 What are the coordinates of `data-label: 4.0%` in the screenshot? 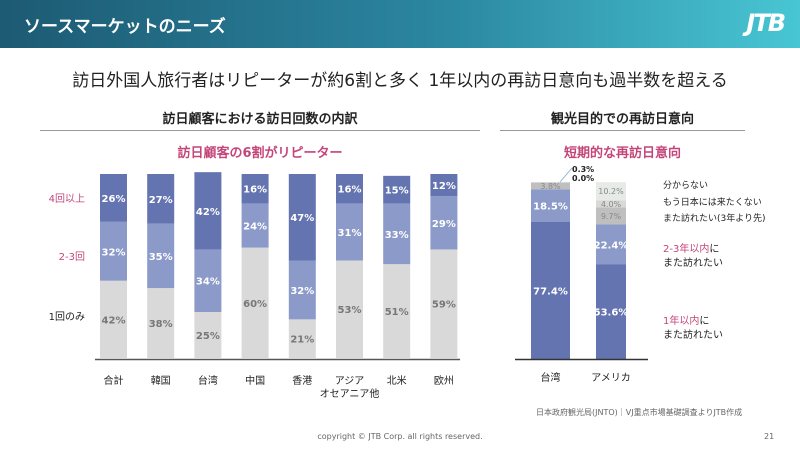 It's located at (611, 204).